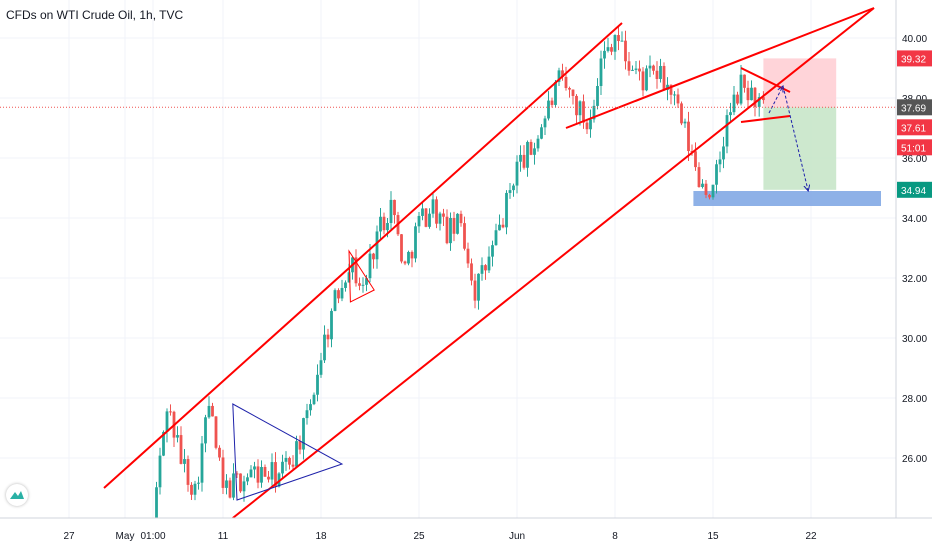  What do you see at coordinates (152, 536) in the screenshot?
I see `time-tick-label: 01:00` at bounding box center [152, 536].